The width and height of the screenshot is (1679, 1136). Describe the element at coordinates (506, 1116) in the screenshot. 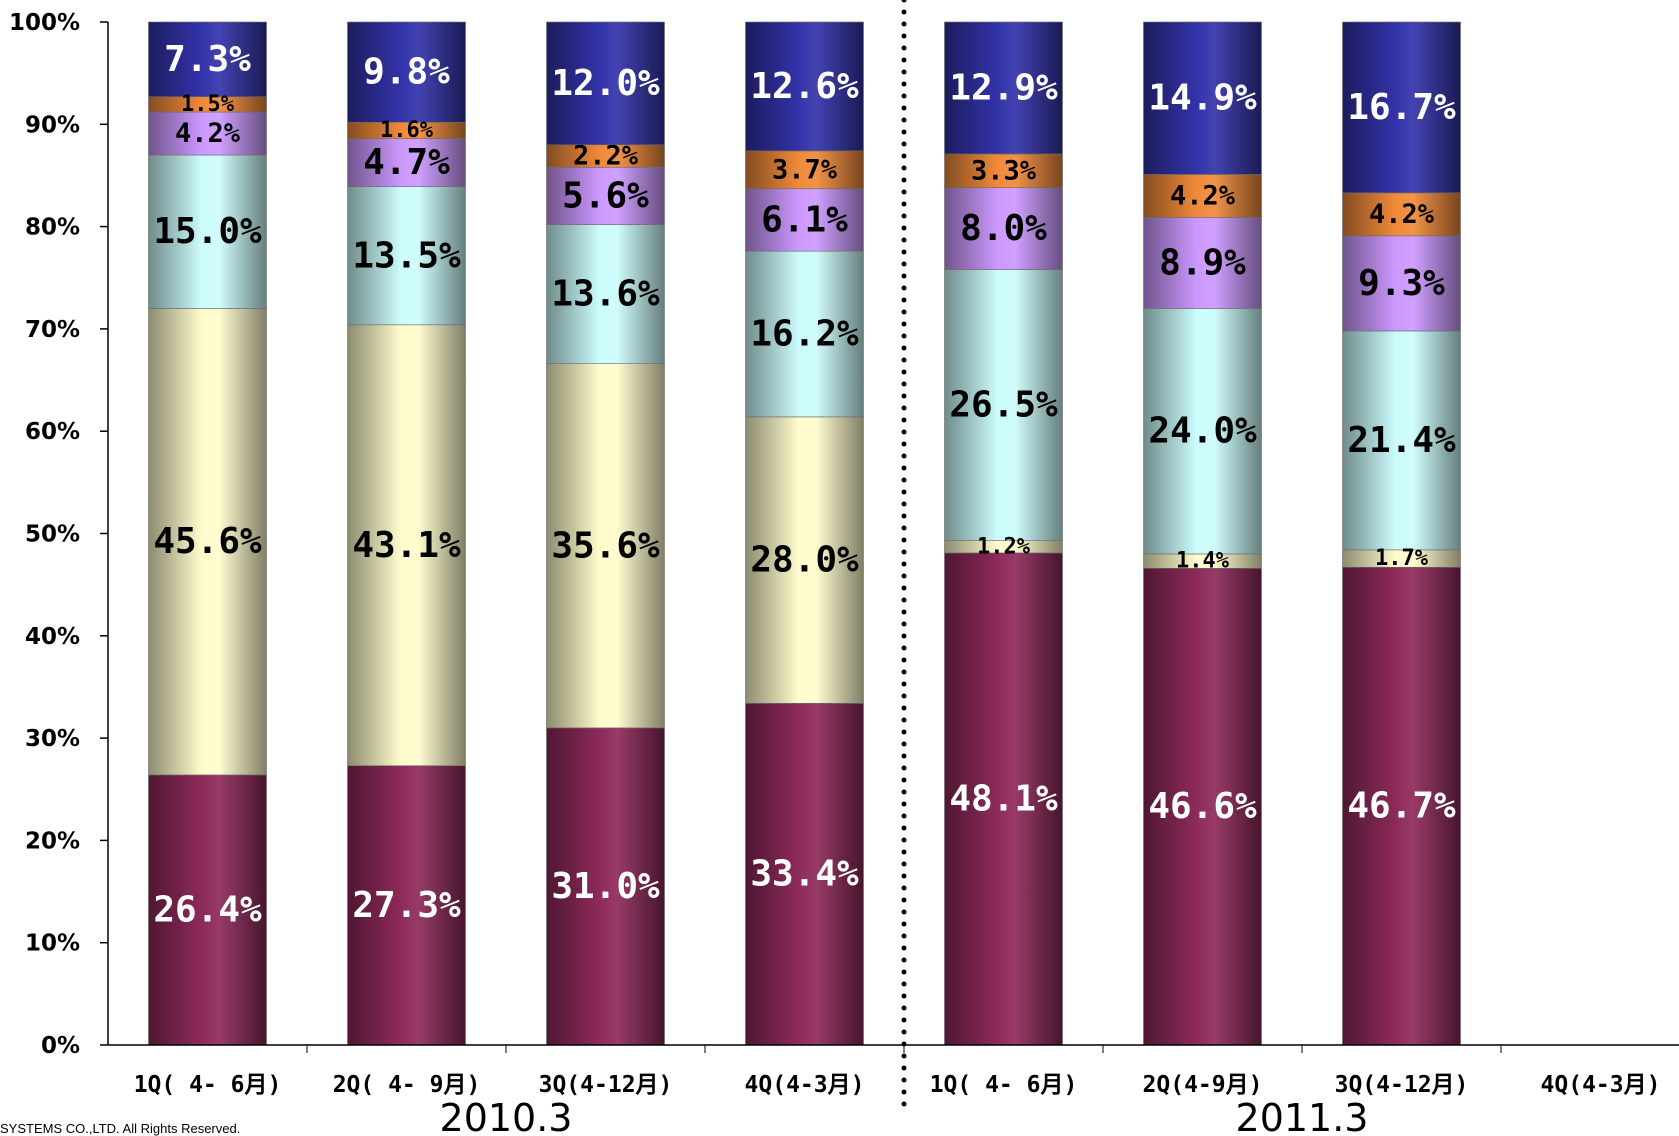

I see `fiscal-year-label: 2010.3` at that location.